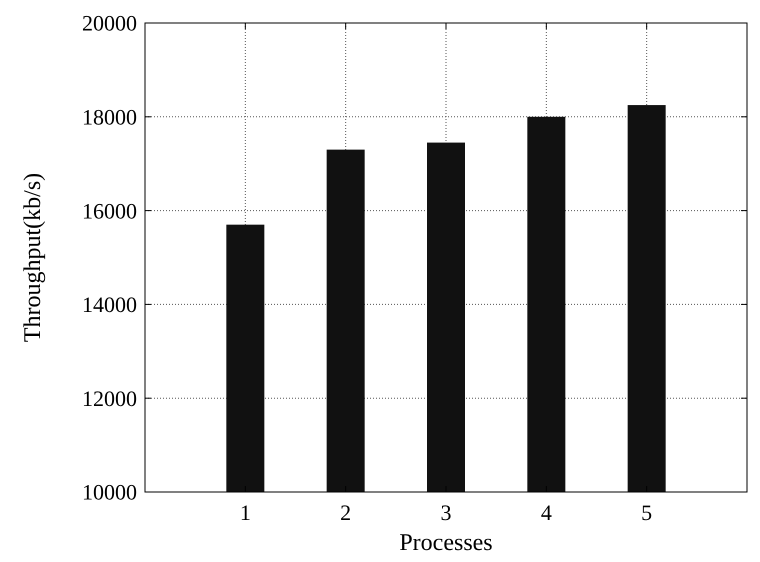  I want to click on y-tick-label: 18000, so click(109, 117).